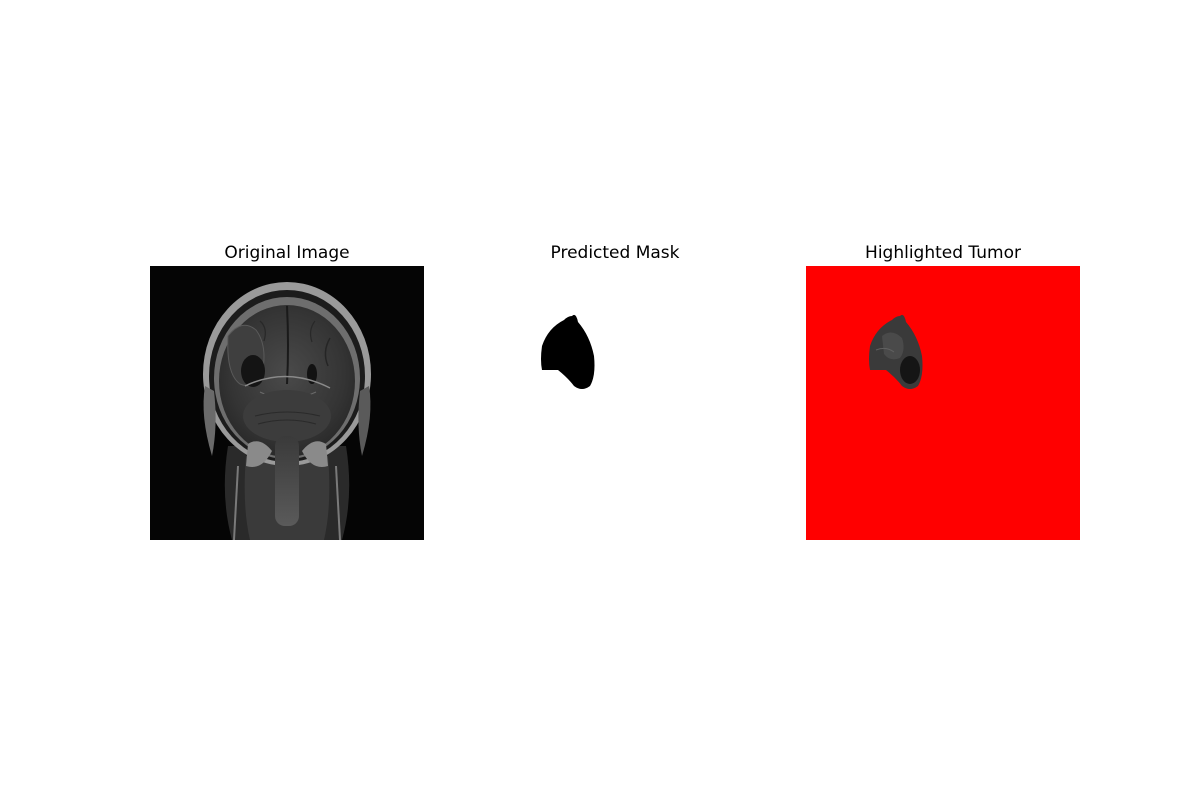  I want to click on panel-title: Highlighted Tumor, so click(943, 253).